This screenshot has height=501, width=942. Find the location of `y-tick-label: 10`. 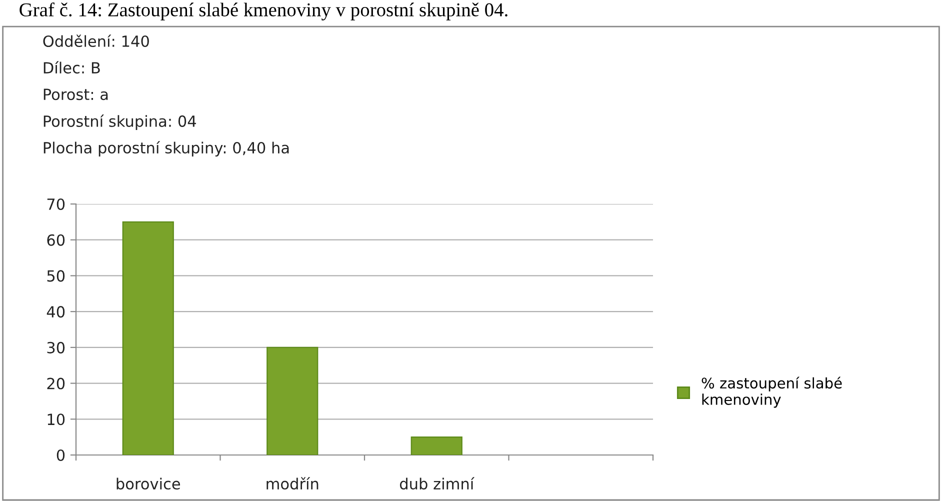

y-tick-label: 10 is located at coordinates (56, 420).